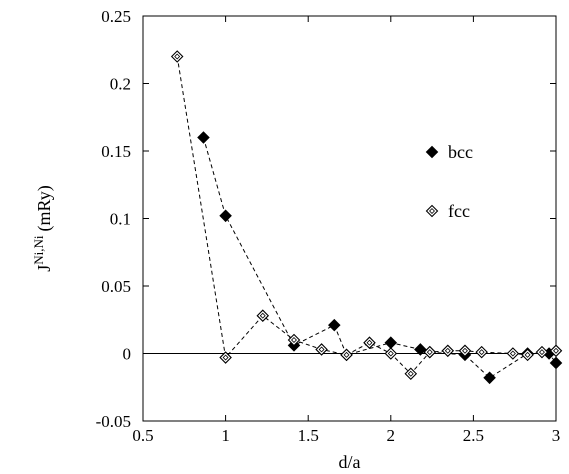 The image size is (569, 474). Describe the element at coordinates (120, 84) in the screenshot. I see `y-tick-label: 0.2` at that location.